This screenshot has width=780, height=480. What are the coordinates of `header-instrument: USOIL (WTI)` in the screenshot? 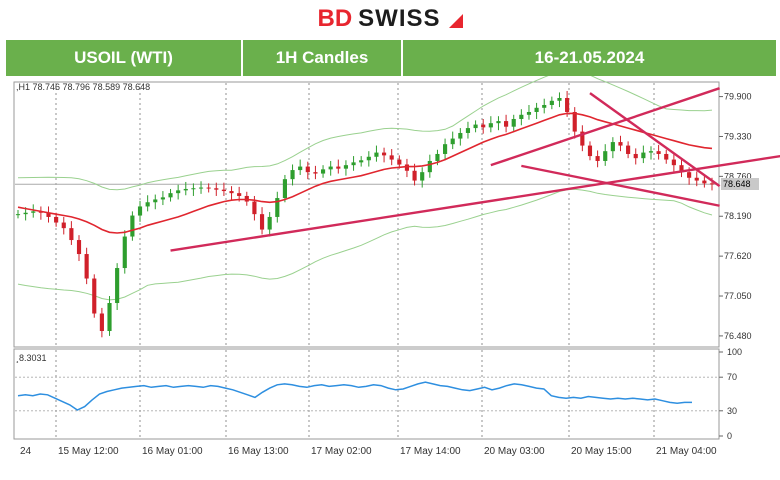 It's located at (124, 58).